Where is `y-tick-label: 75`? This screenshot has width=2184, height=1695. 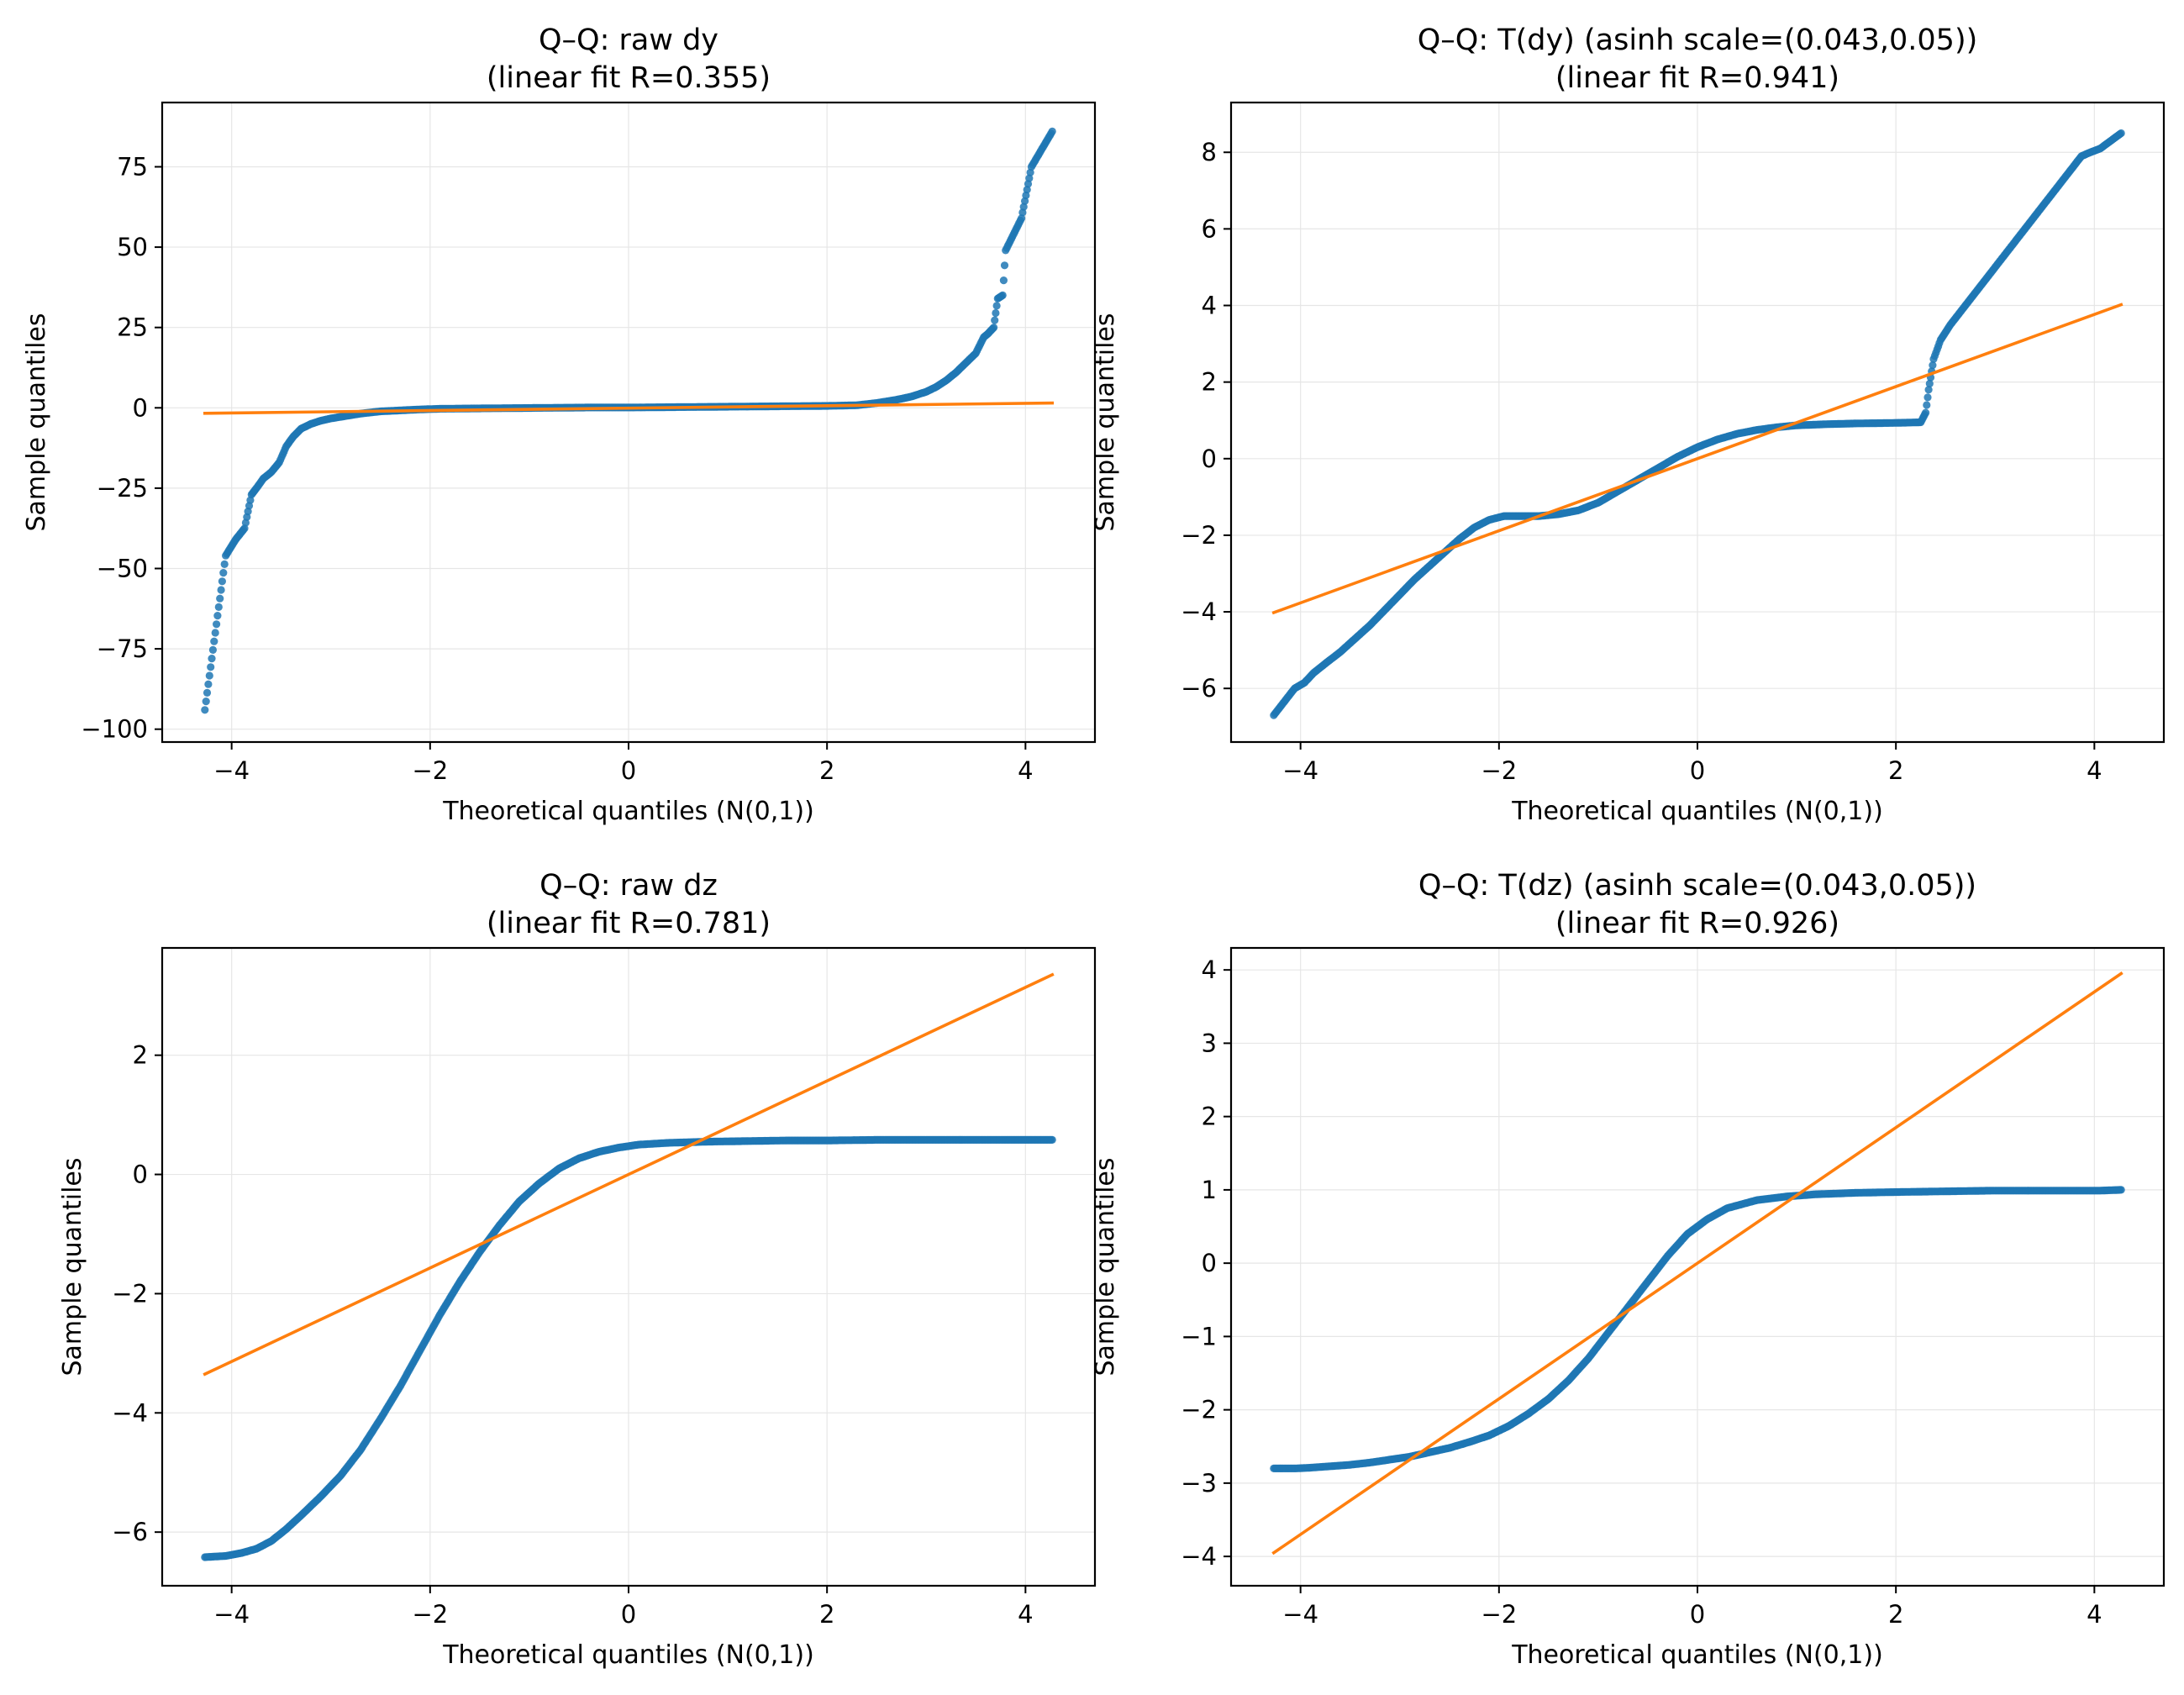 y-tick-label: 75 is located at coordinates (132, 166).